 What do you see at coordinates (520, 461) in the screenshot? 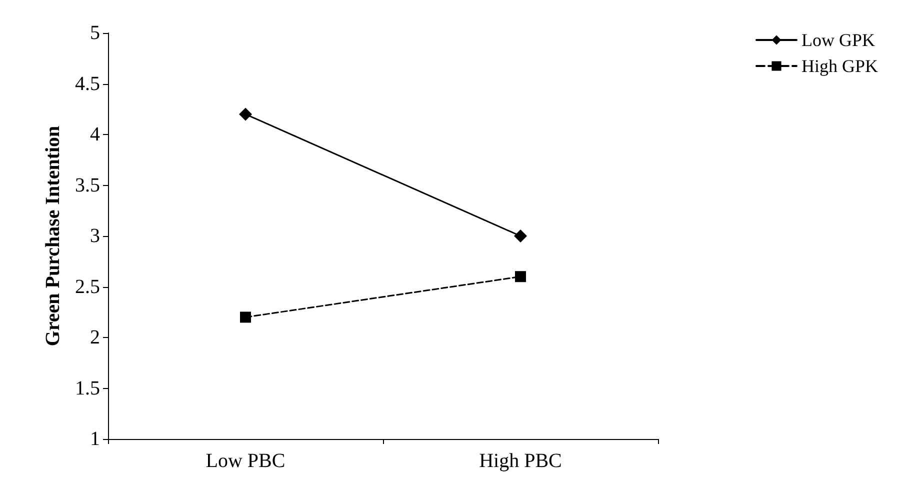
I see `x-tick-label: High PBC` at bounding box center [520, 461].